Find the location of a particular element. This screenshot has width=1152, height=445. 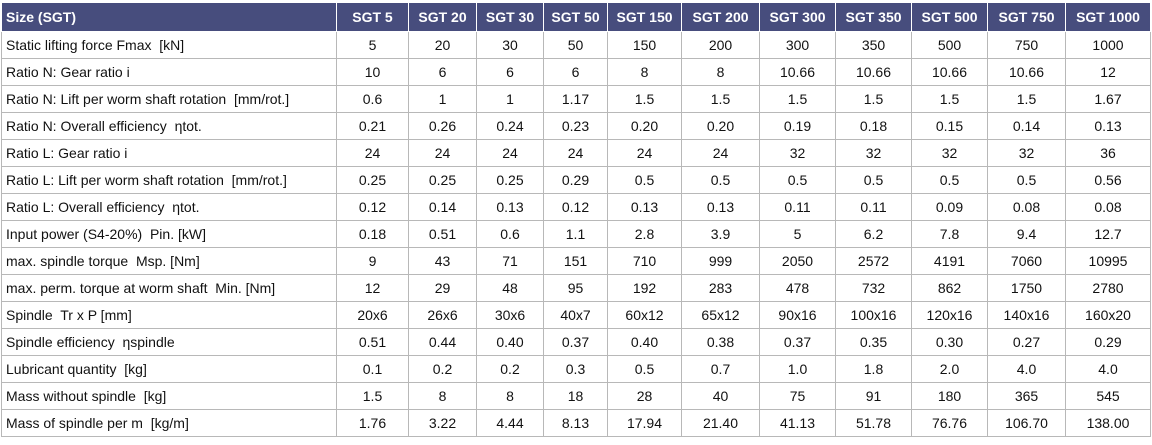

value-cell: 0.12 is located at coordinates (372, 207).